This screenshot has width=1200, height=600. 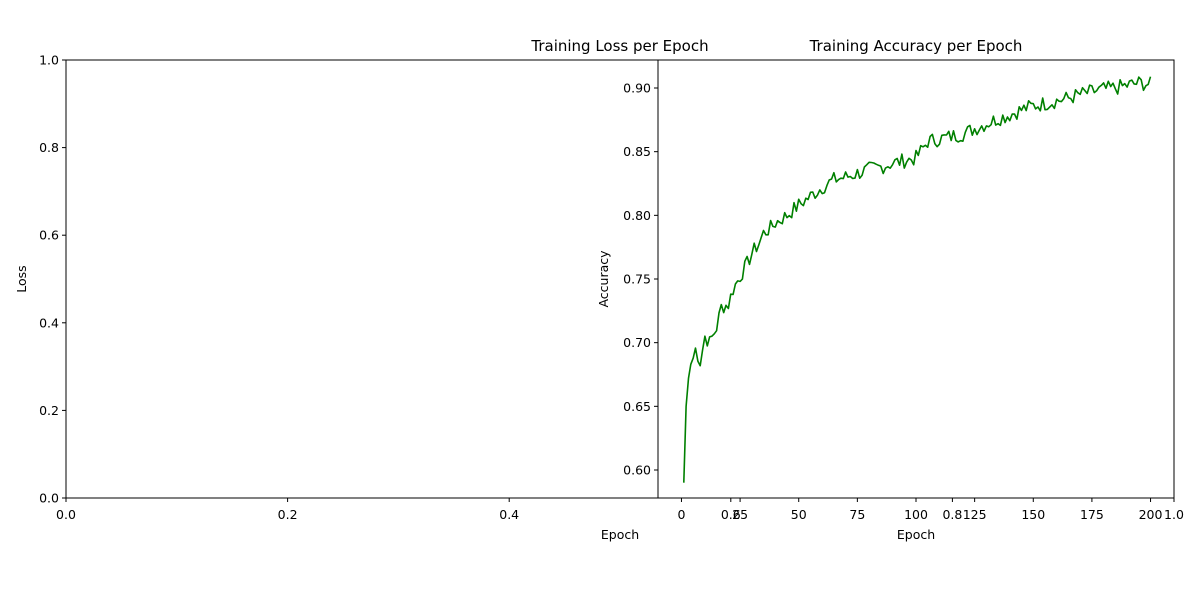 I want to click on loss-y-tick-label: 0.2, so click(x=49, y=410).